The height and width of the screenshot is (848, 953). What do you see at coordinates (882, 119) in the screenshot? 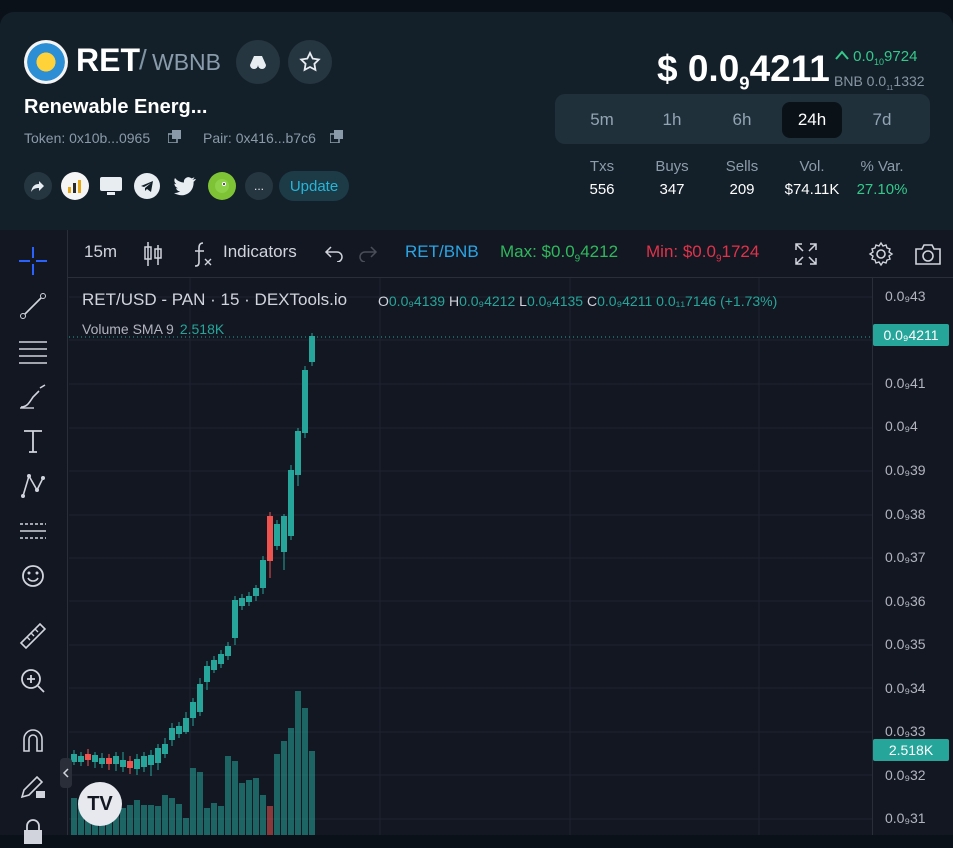
I see `tab-7d: 7d` at bounding box center [882, 119].